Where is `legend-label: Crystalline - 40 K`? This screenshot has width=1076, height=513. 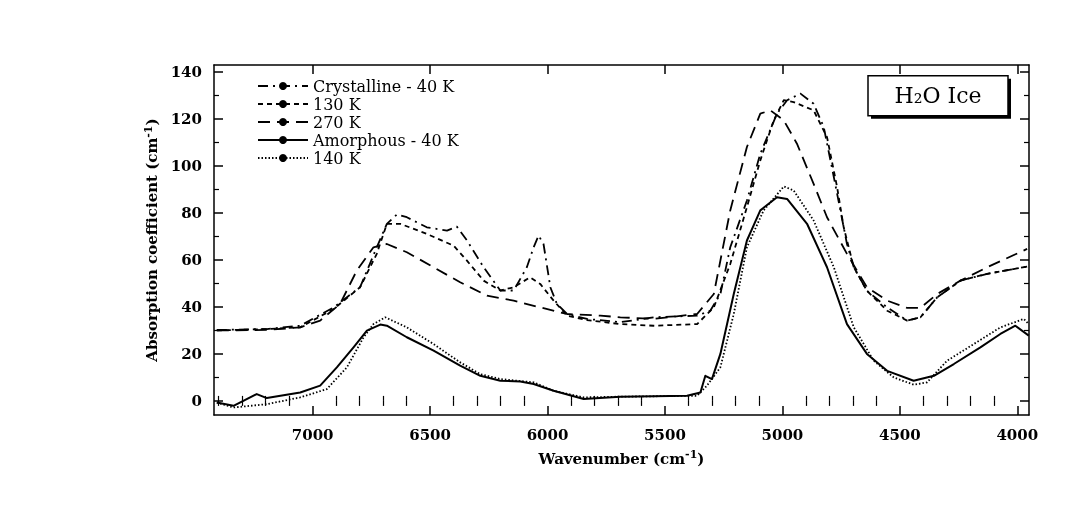 legend-label: Crystalline - 40 K is located at coordinates (384, 86).